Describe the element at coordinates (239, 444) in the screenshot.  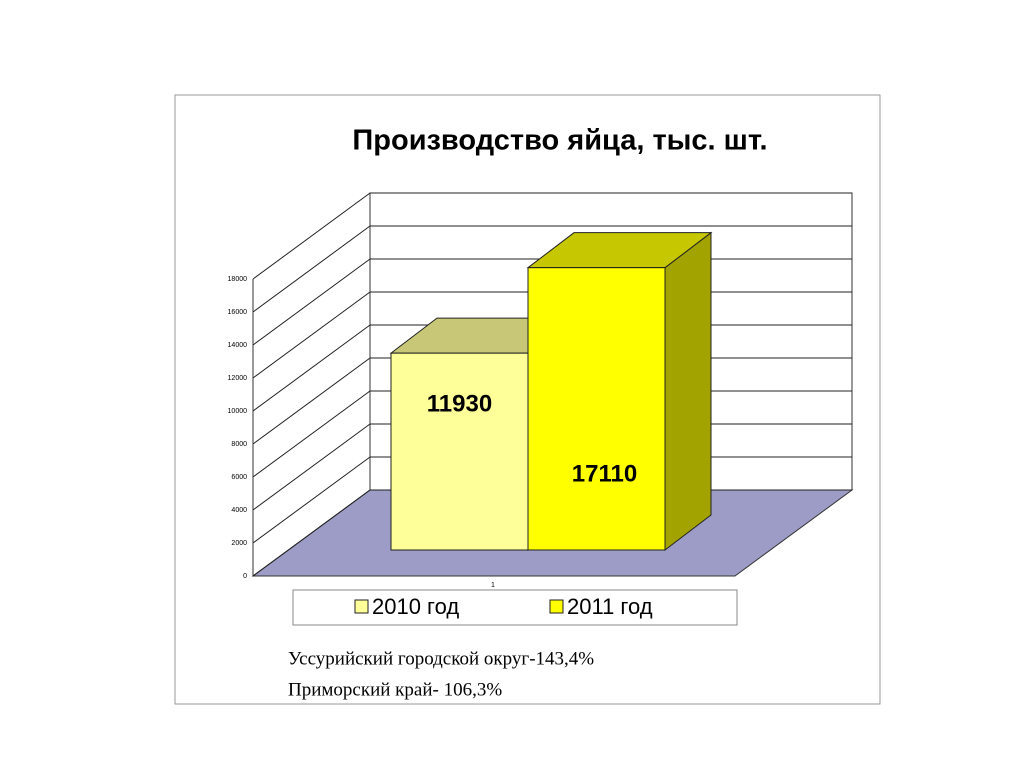
I see `y-tick-label: 8000` at that location.